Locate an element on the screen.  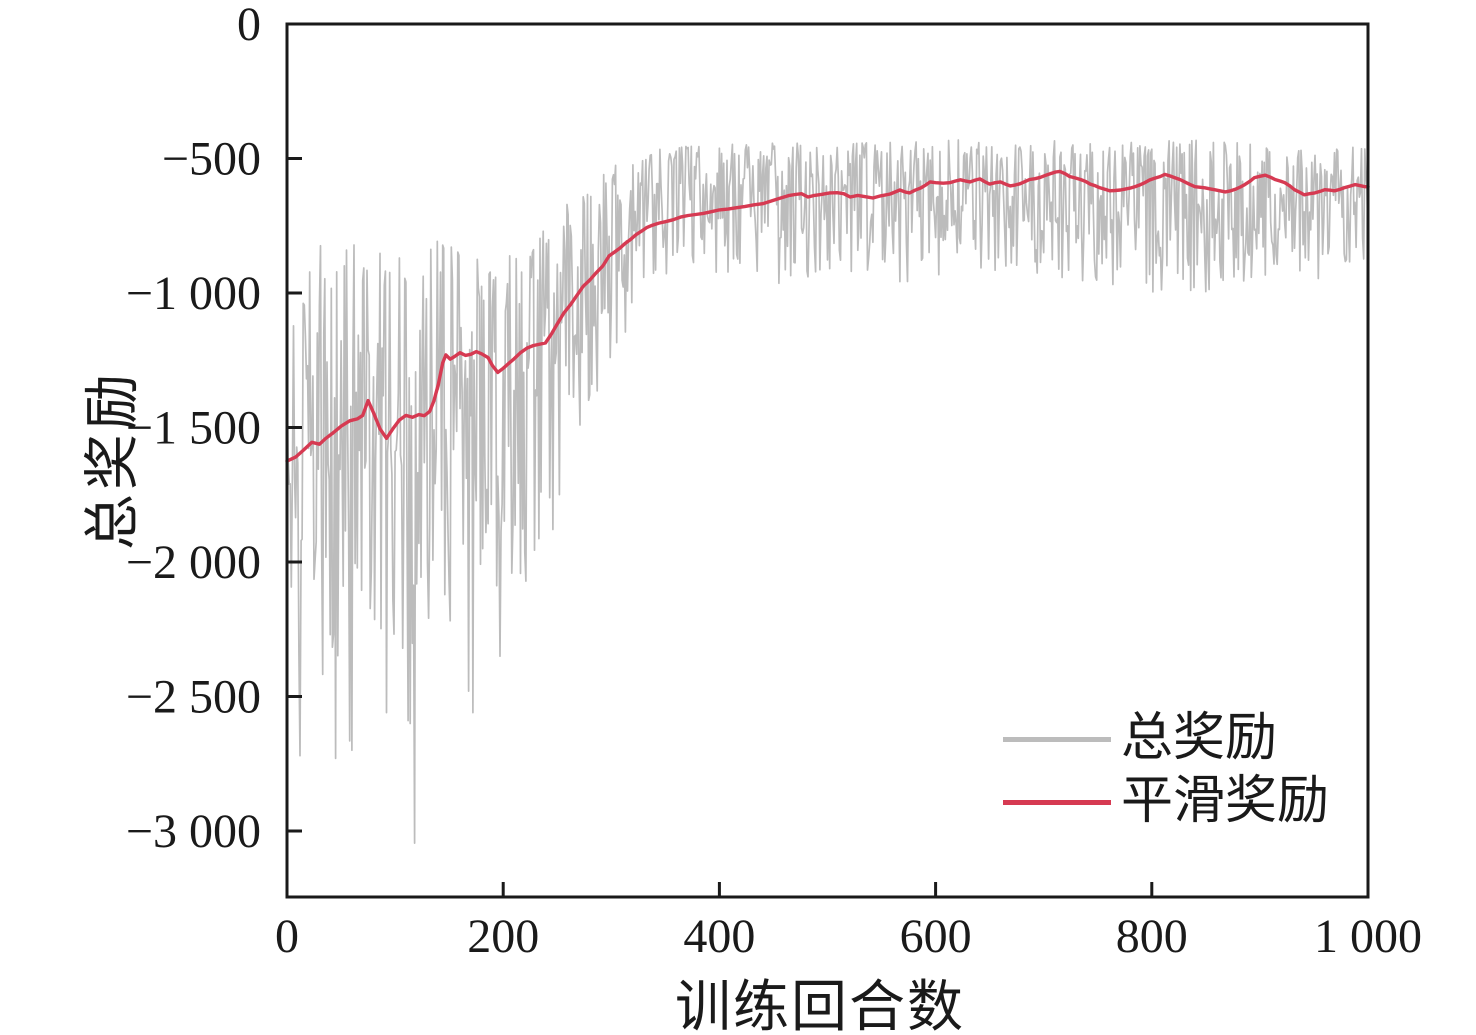
x-tick-label: 400 is located at coordinates (719, 936).